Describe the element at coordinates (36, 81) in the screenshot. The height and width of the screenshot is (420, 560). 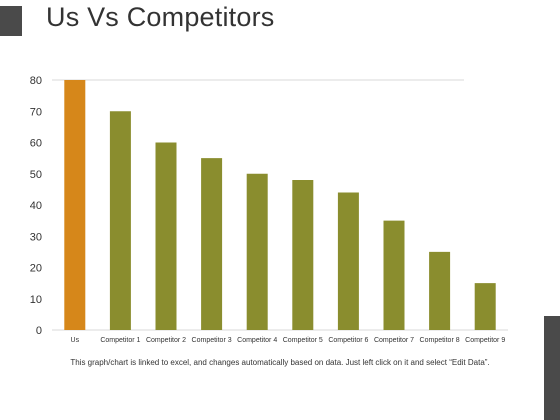
I see `y-tick-label: 80` at that location.